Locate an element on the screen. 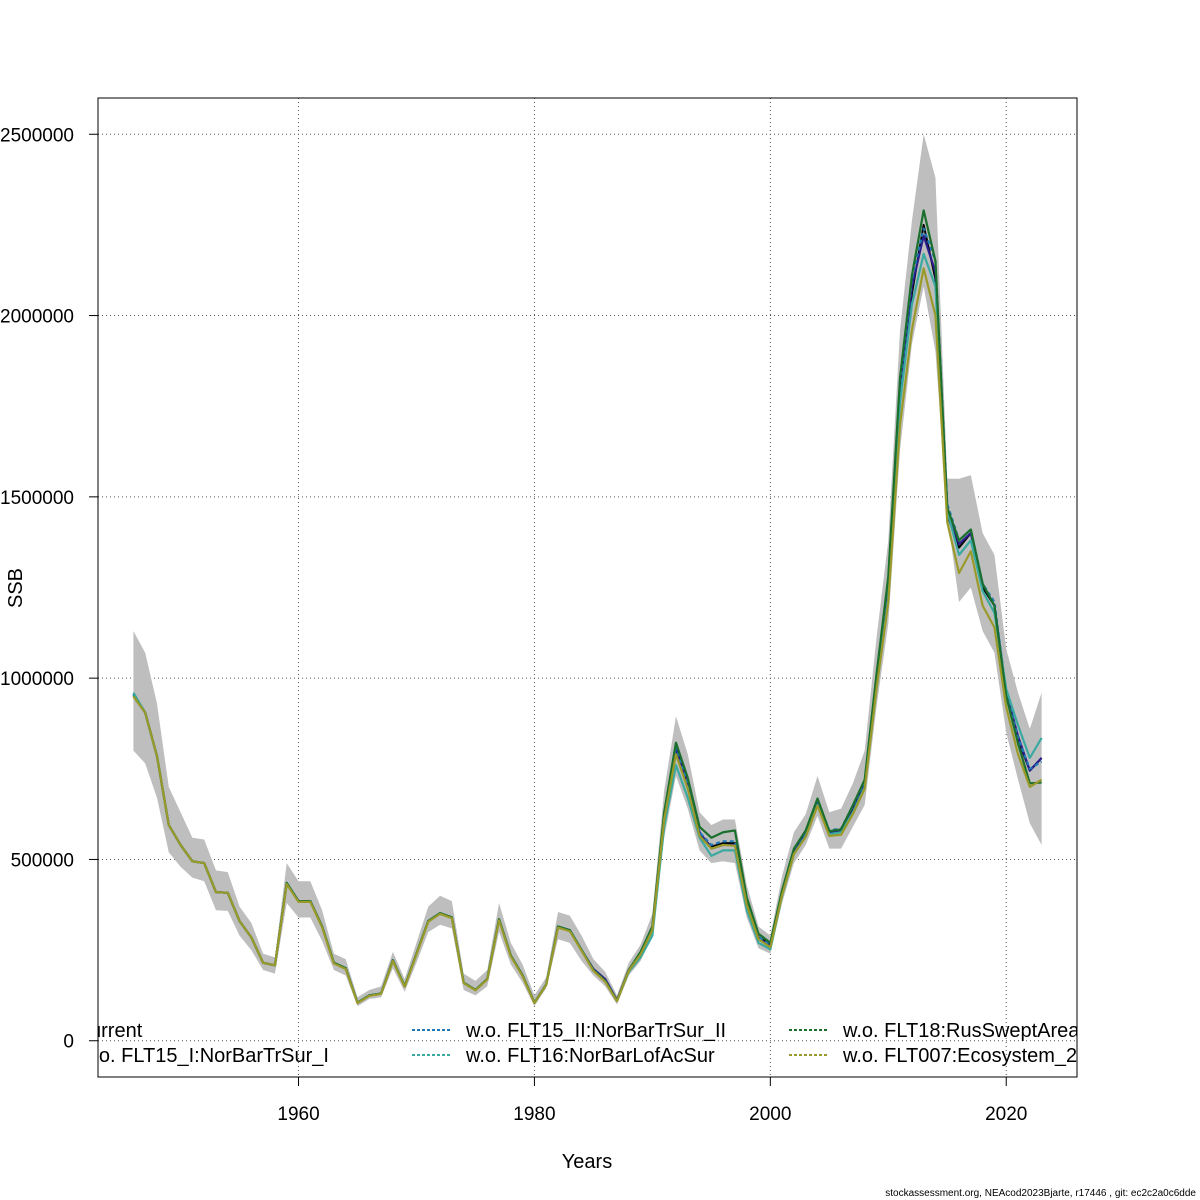 This screenshot has height=1200, width=1200. legend-label-2: w.o. FLT15_II:NorBarTrSur_II is located at coordinates (595, 1031).